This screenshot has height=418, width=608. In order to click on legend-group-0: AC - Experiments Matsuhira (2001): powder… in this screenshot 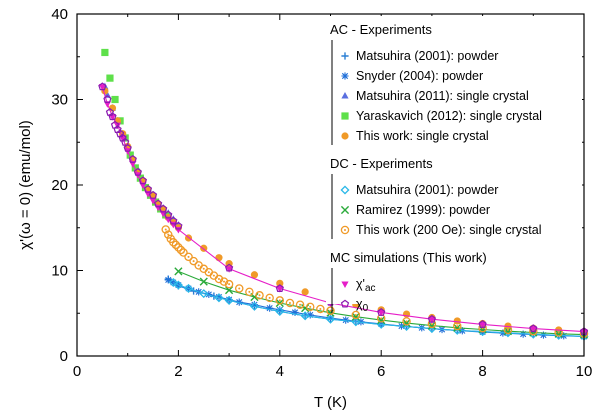, I will do `click(436, 83)`.